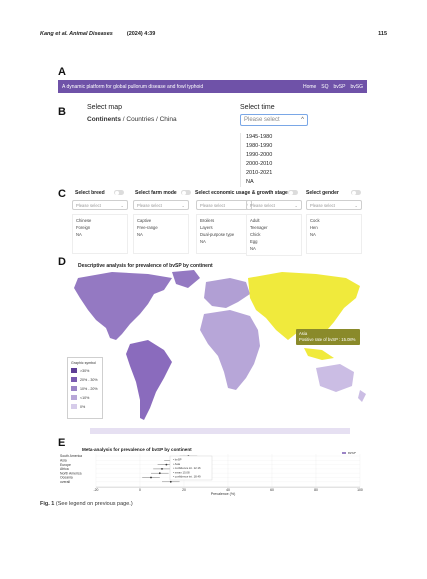 The height and width of the screenshot is (579, 427). Describe the element at coordinates (304, 307) in the screenshot. I see `continent-asia` at that location.